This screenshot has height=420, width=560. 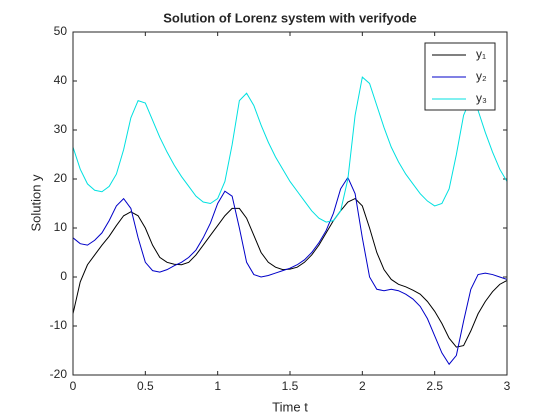 I want to click on x-axis-label: Time t, so click(x=290, y=406).